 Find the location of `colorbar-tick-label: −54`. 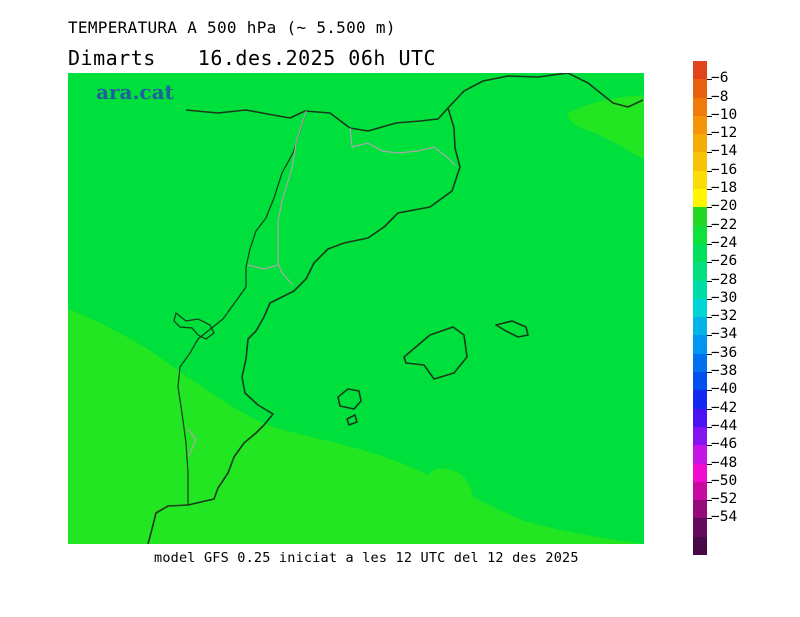

colorbar-tick-label: −54 is located at coordinates (724, 517).